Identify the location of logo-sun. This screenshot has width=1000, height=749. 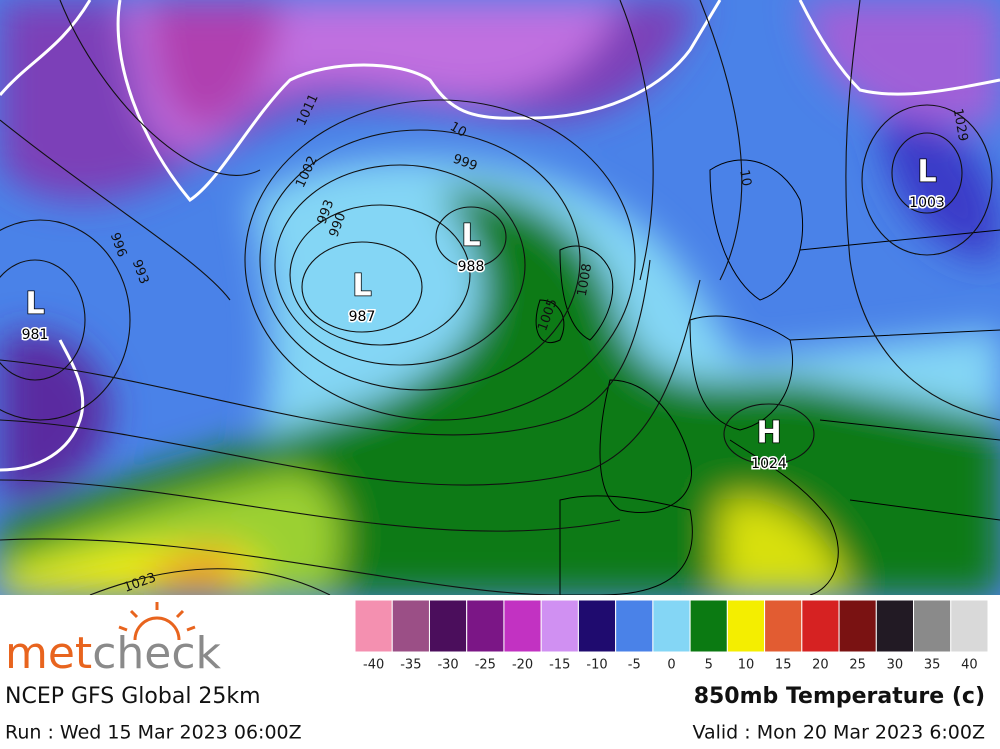
(157, 621).